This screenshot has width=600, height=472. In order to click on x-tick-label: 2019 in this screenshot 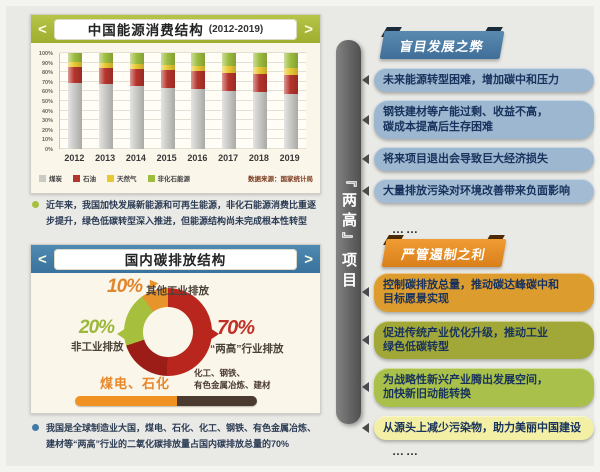, I will do `click(289, 158)`.